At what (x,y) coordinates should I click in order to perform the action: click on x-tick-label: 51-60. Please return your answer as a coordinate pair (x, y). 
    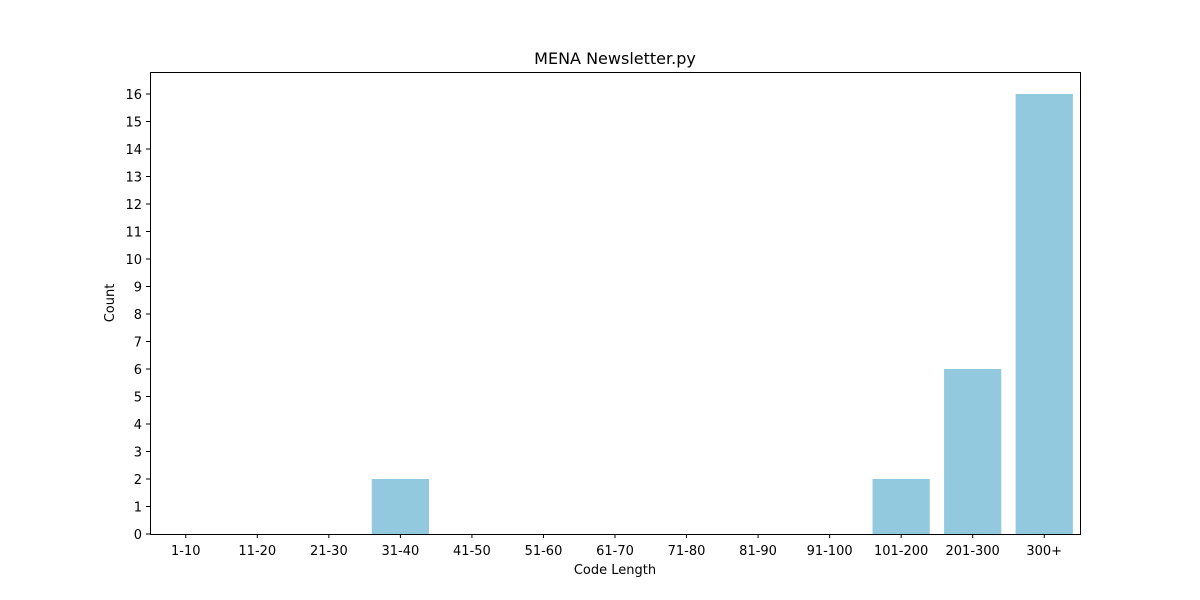
    Looking at the image, I should click on (544, 551).